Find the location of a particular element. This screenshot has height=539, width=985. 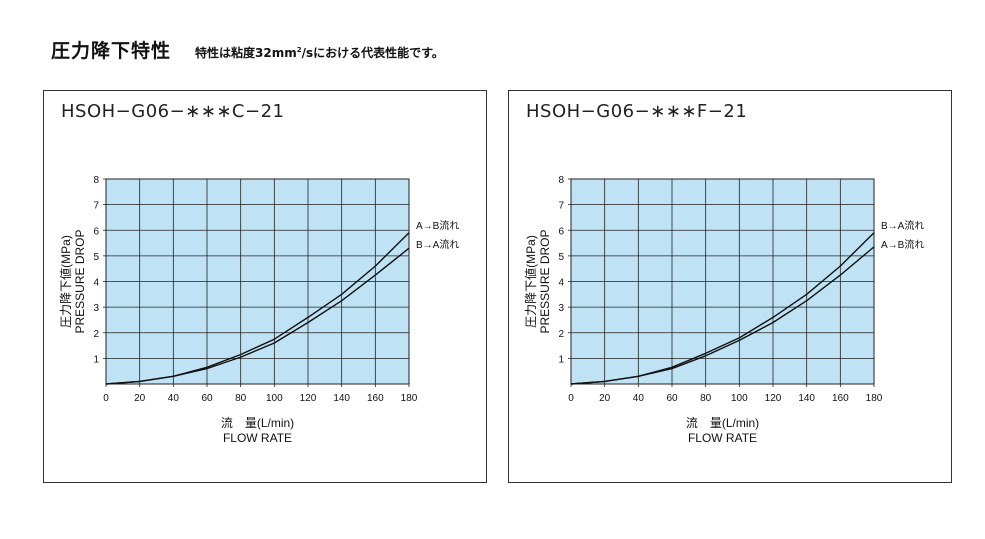

page-title: 圧力降下特性 is located at coordinates (111, 51).